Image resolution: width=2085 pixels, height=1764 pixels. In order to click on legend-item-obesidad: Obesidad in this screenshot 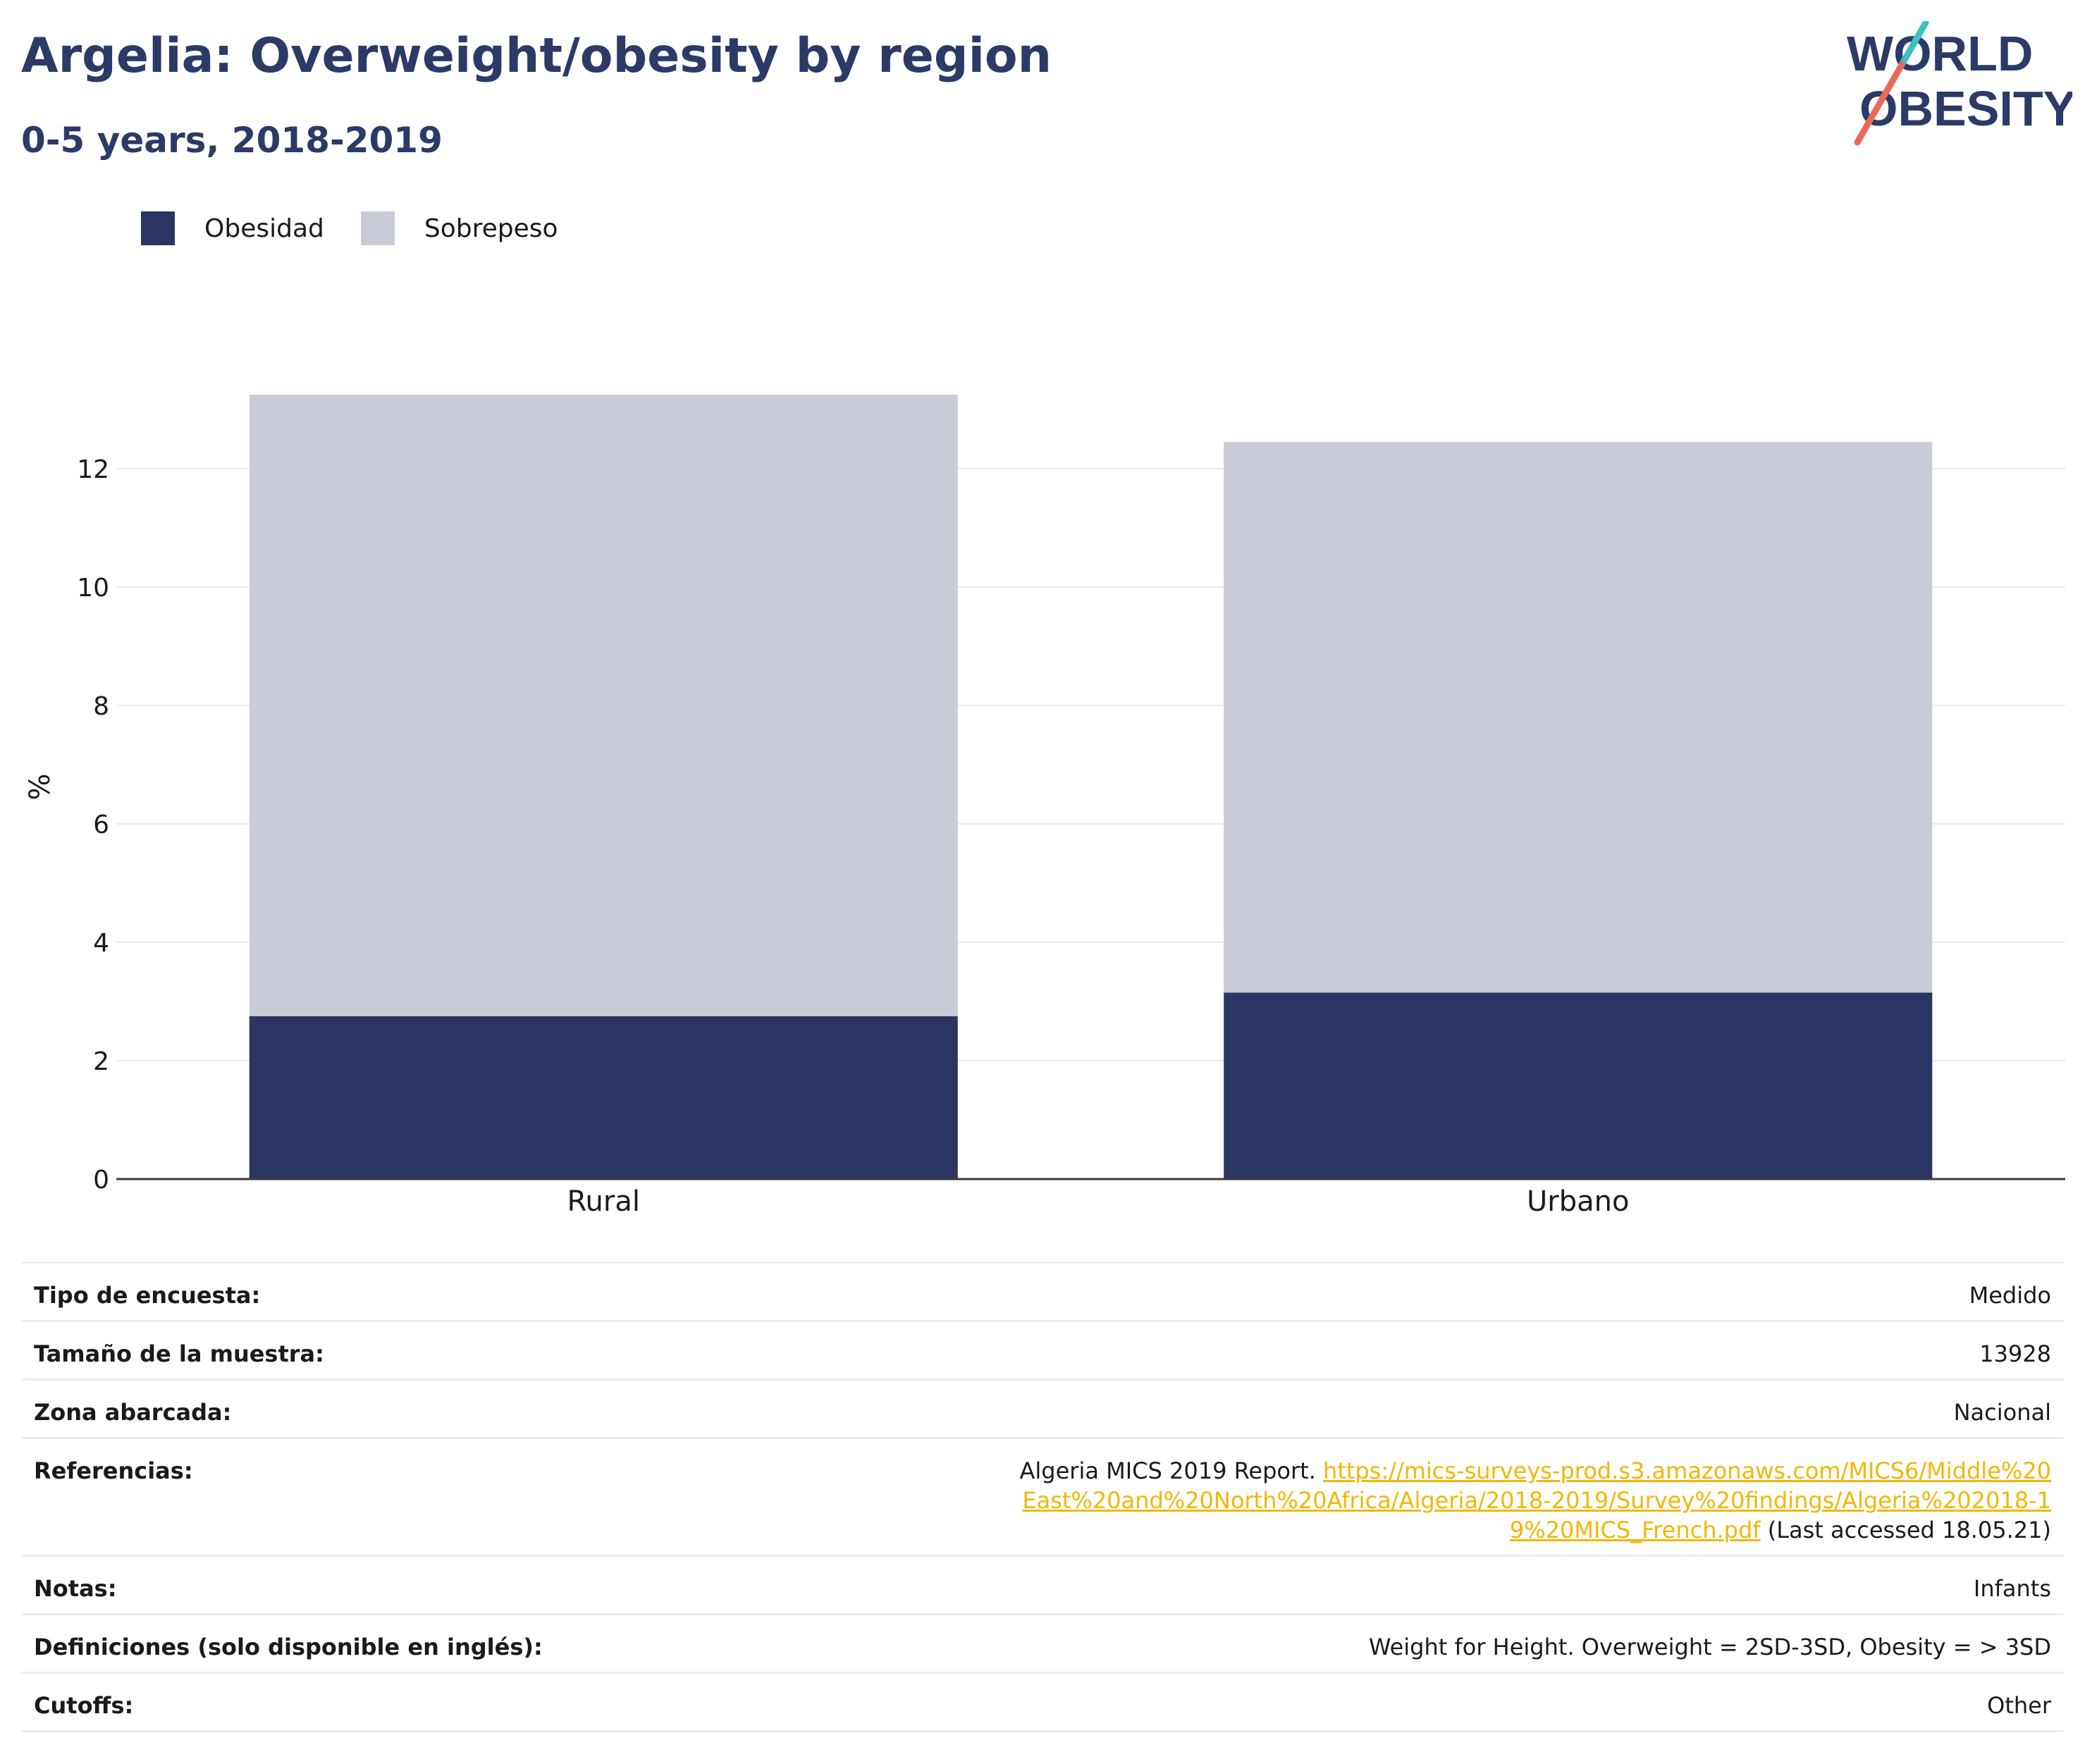, I will do `click(232, 228)`.